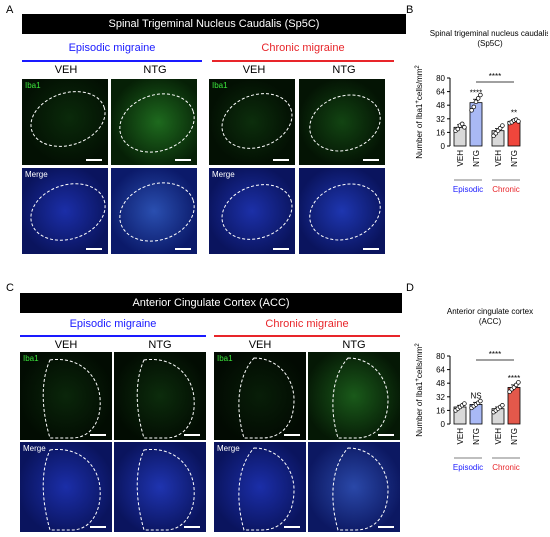 This screenshot has height=537, width=550. Describe the element at coordinates (211, 303) in the screenshot. I see `acc-banner: Anterior Cingulate Cortex (ACC)` at that location.